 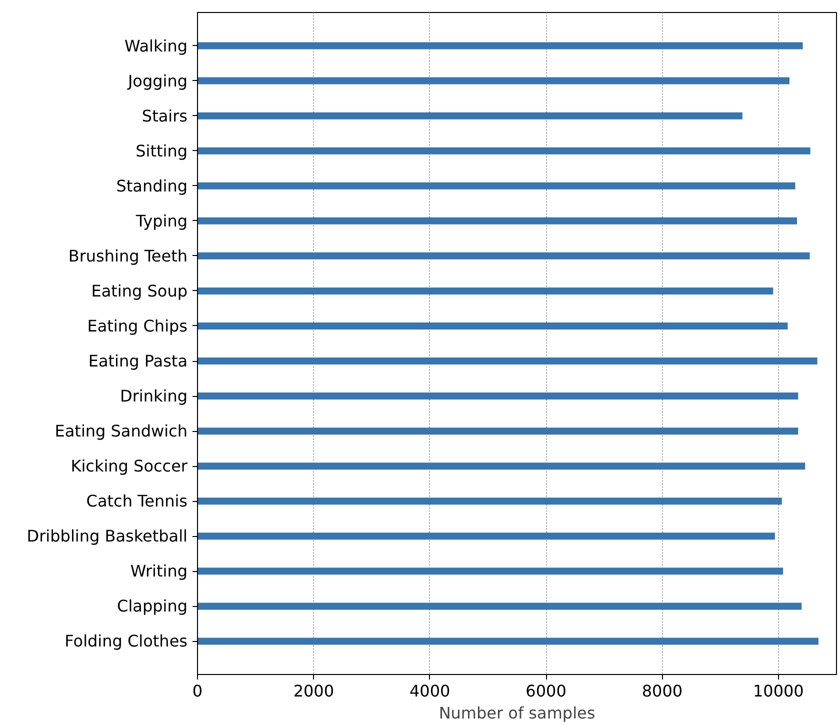 I want to click on y-tick-label: Clapping, so click(x=152, y=606).